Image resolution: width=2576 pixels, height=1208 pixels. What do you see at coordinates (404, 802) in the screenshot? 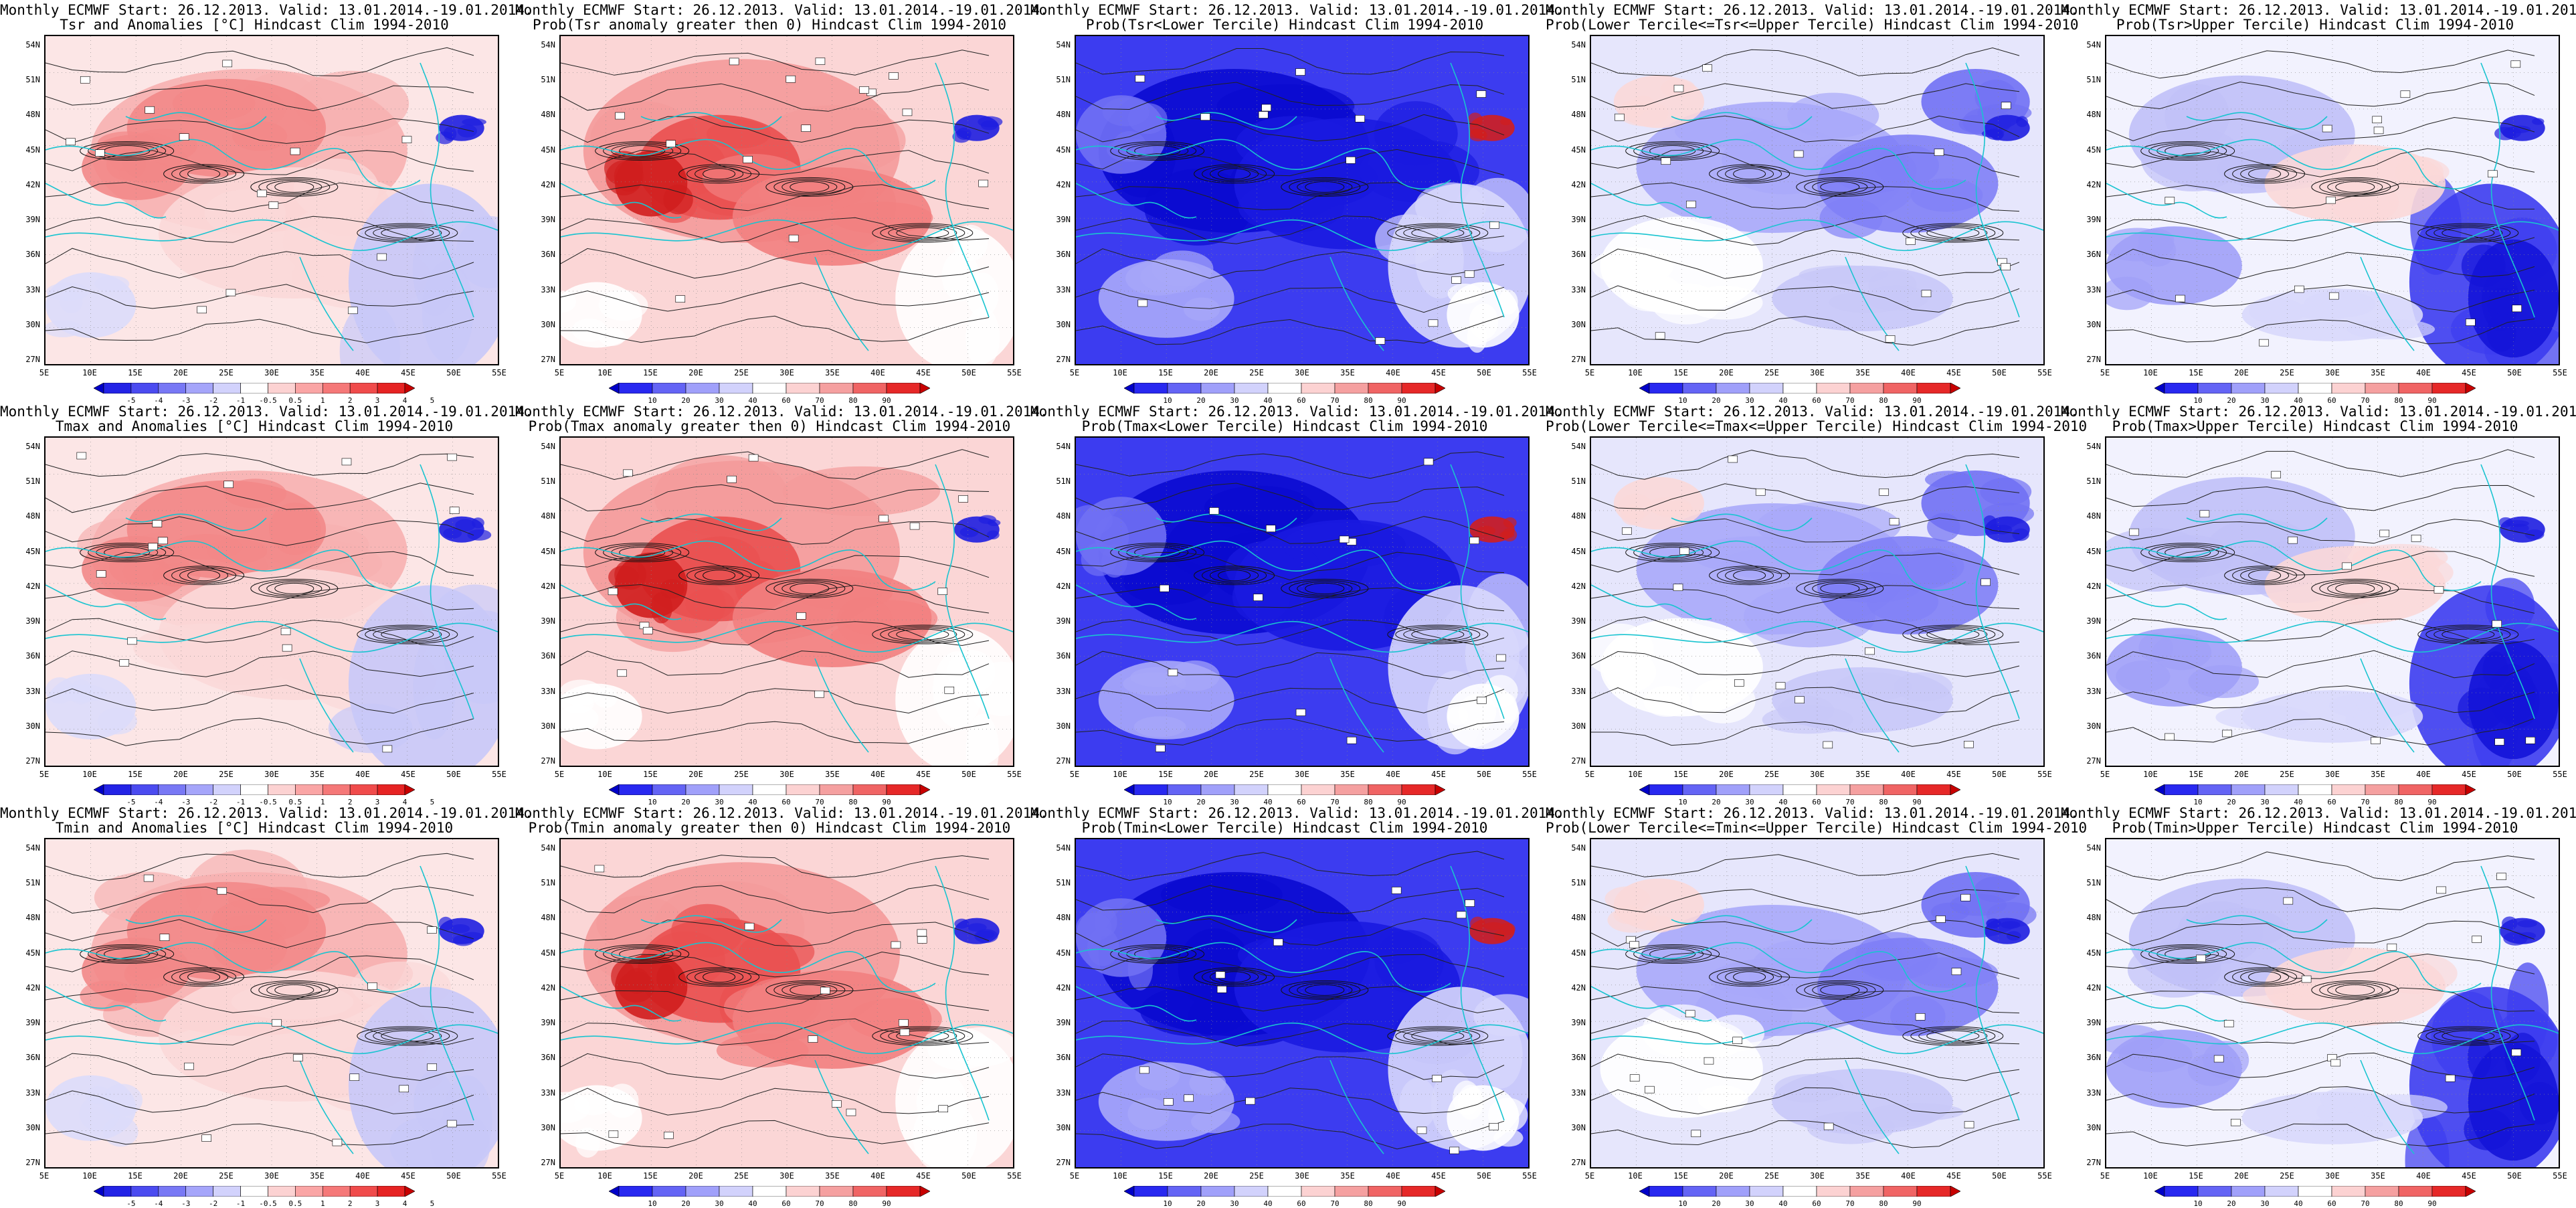
I see `colorbar-tick-label: 4` at bounding box center [404, 802].